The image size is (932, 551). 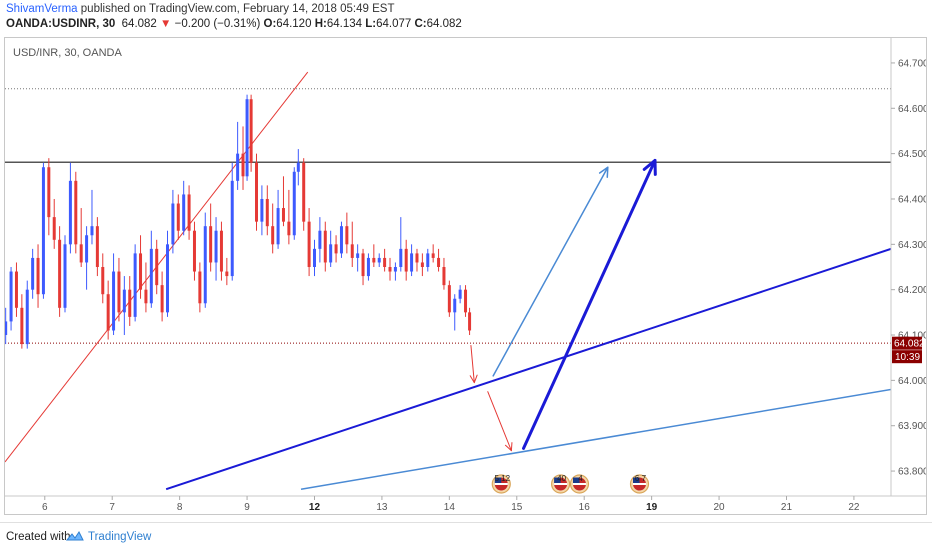 What do you see at coordinates (217, 24) in the screenshot?
I see `price-change: −0.200 (−0.31%)` at bounding box center [217, 24].